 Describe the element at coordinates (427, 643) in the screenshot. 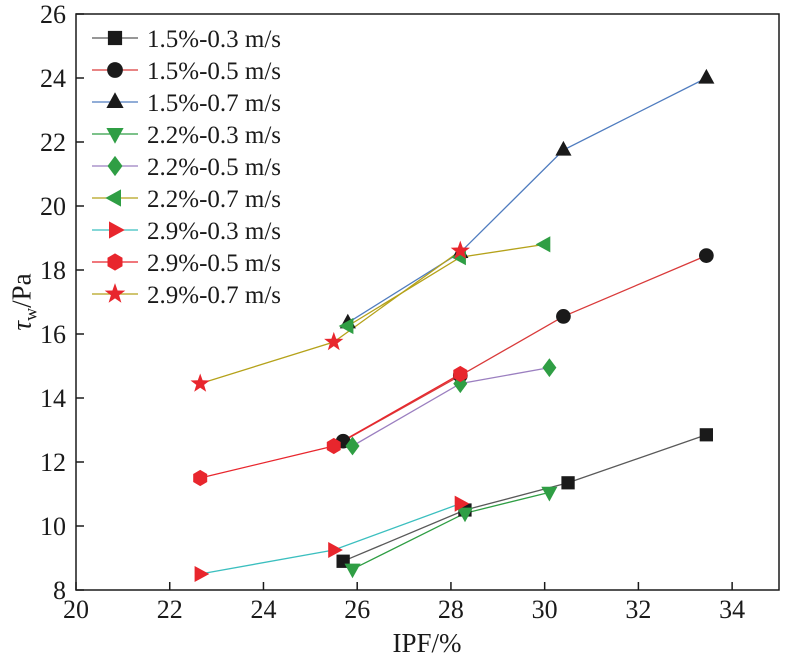

I see `x-axis-label: IPF/%` at that location.